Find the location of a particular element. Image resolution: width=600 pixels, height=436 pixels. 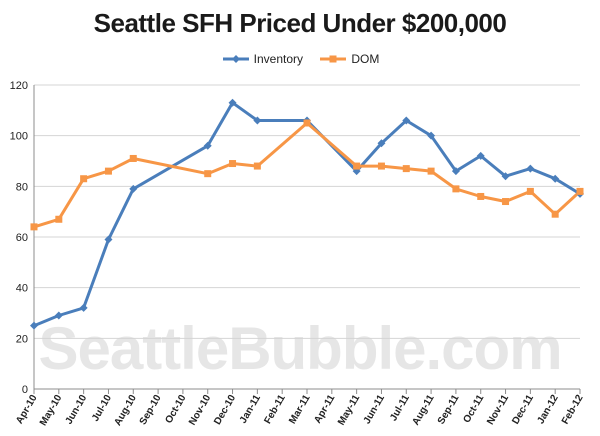

x-tick-label: Nov-10 is located at coordinates (200, 410).